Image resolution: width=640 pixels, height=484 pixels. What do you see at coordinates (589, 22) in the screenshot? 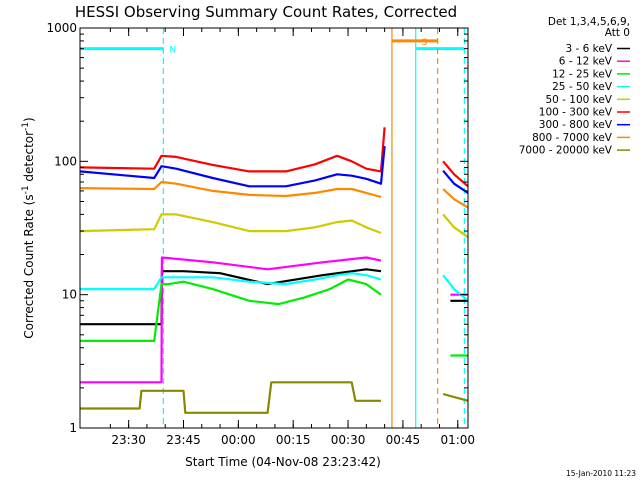
I see `legend-header-detectors: Det 1,3,4,5,6,9,` at bounding box center [589, 22].